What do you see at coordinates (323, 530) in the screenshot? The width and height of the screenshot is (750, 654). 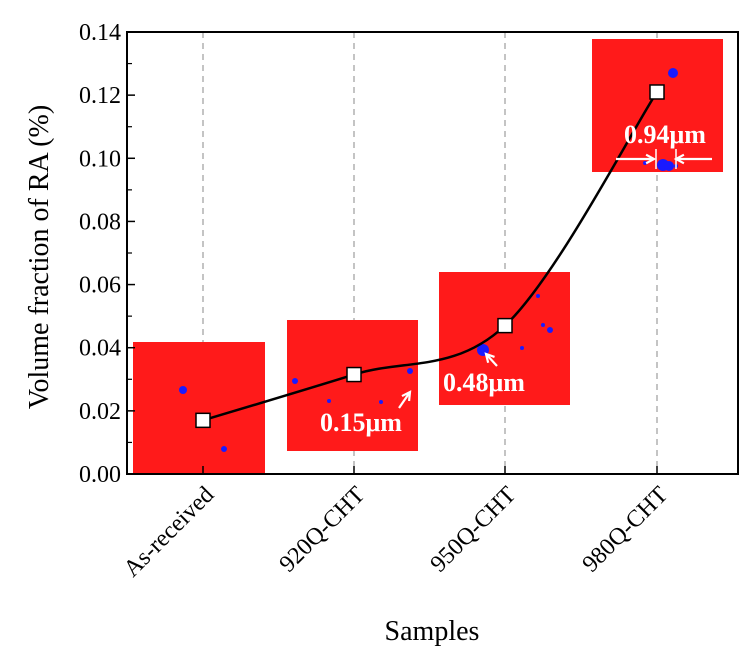 I see `x-tick-label: 920Q-CHT` at bounding box center [323, 530].